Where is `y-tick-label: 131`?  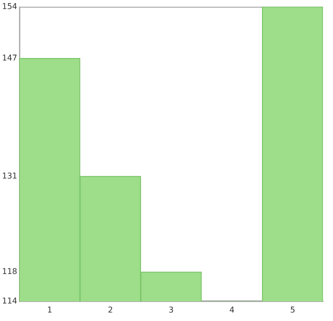
y-tick-label: 131 is located at coordinates (10, 175).